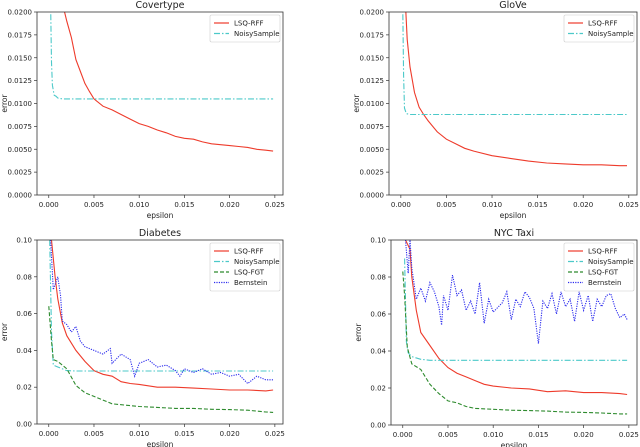  What do you see at coordinates (378, 426) in the screenshot?
I see `y-tick-label: 0.00` at bounding box center [378, 426].